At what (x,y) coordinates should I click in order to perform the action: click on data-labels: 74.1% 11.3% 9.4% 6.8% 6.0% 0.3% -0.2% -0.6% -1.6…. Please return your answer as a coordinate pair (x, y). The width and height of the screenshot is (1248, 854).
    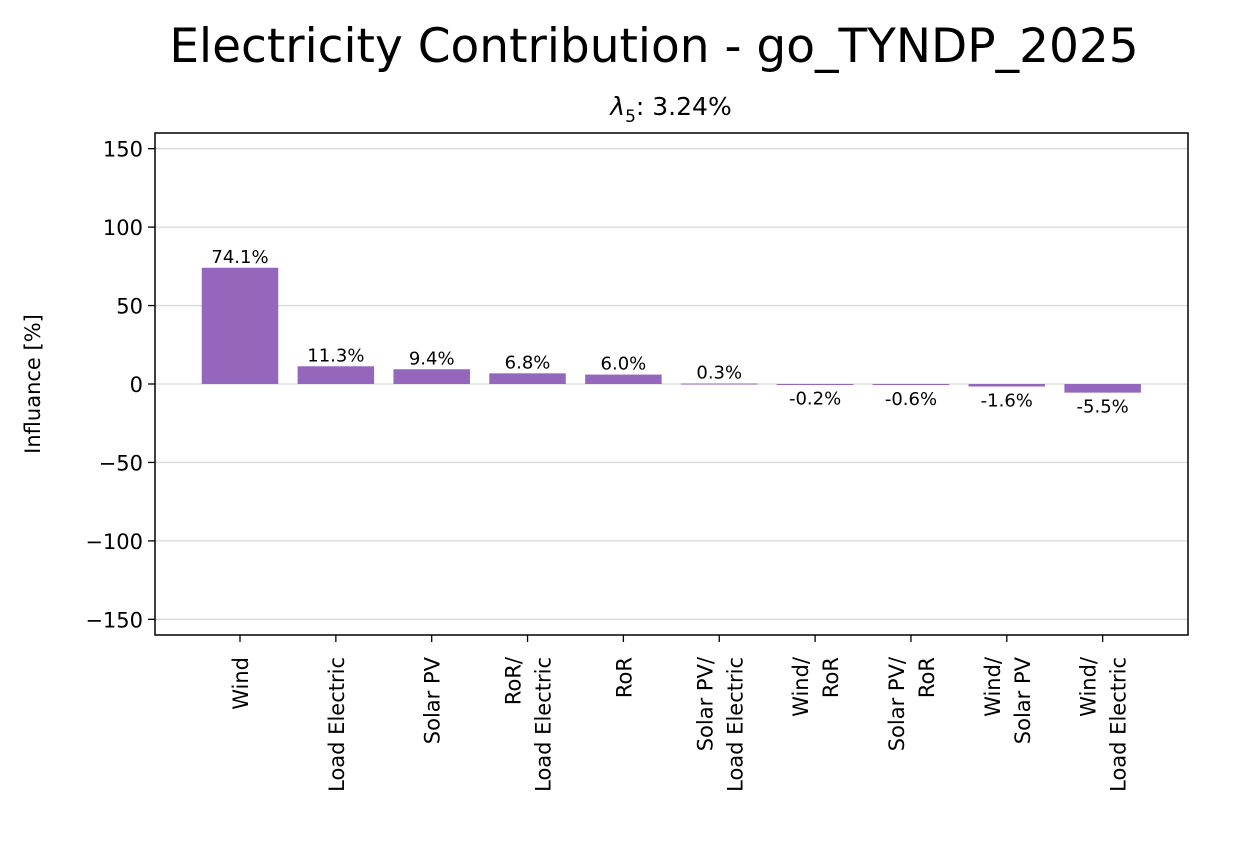
    Looking at the image, I should click on (669, 332).